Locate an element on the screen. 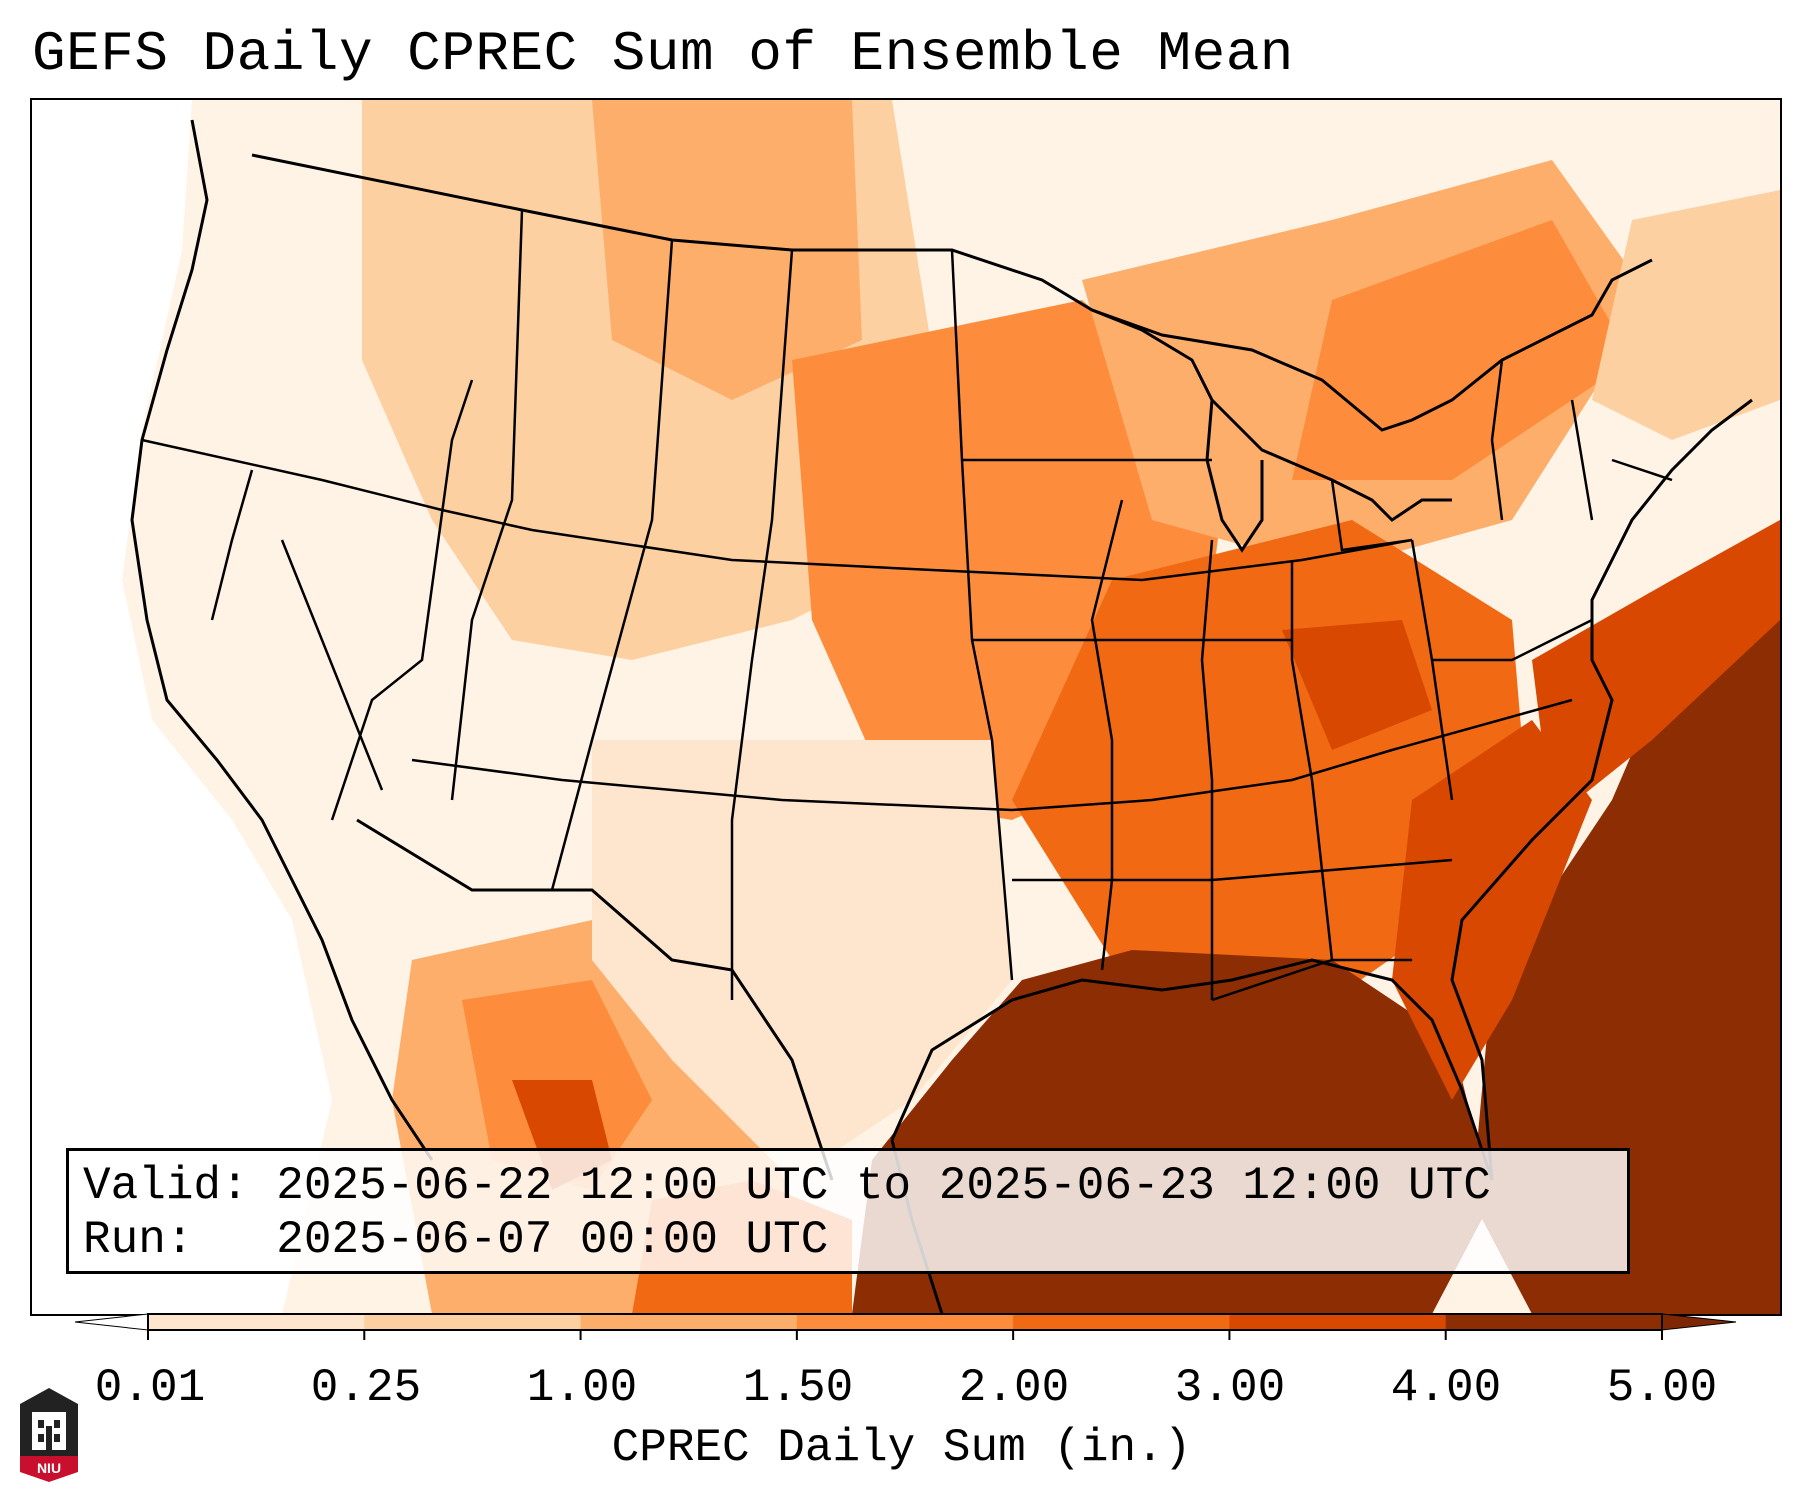 Image resolution: width=1803 pixels, height=1500 pixels. run-value: 2025-06-07 00:00 UTC is located at coordinates (552, 1240).